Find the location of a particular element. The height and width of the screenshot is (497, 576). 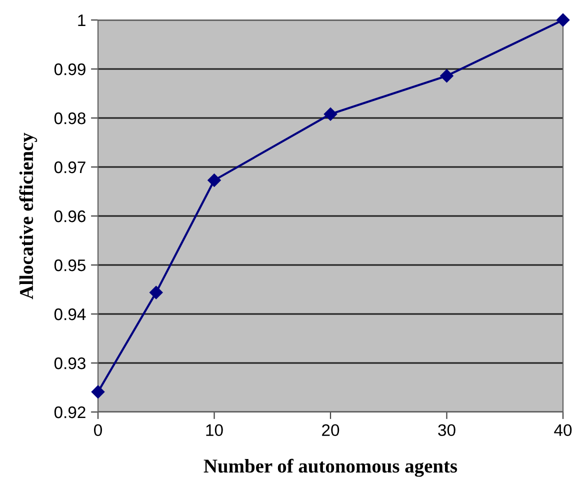

x-axis-title: Number of autonomous agents is located at coordinates (331, 467).